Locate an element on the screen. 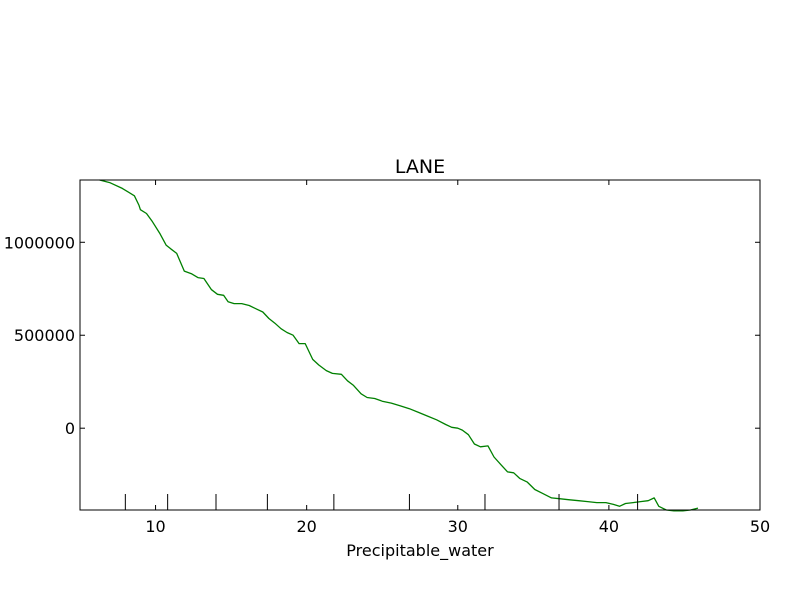 Image resolution: width=800 pixels, height=600 pixels. y-tick-label: 0 is located at coordinates (70, 428).